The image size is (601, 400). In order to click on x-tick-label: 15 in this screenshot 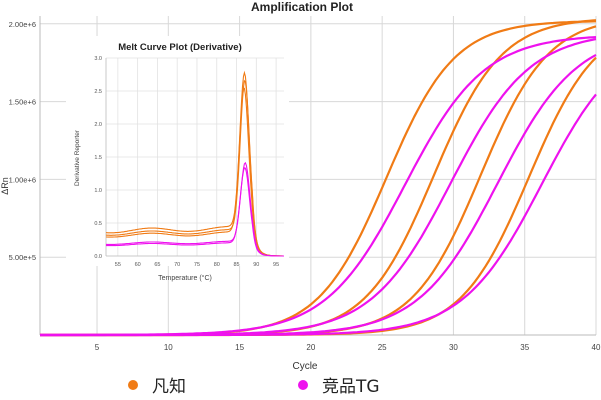, I will do `click(239, 347)`.